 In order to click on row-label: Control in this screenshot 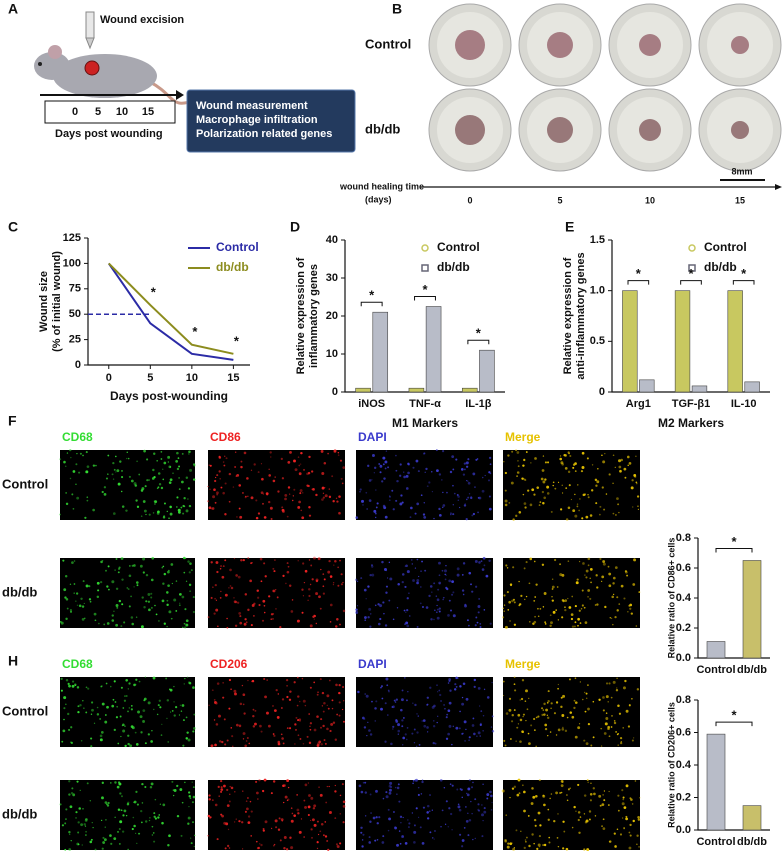, I will do `click(25, 483)`.